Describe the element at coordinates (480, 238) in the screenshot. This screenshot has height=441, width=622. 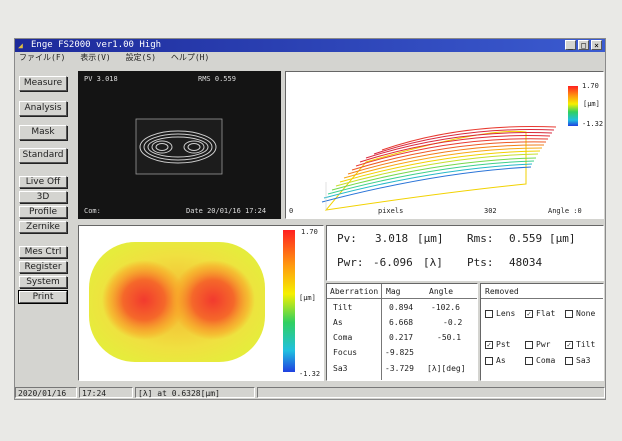
I see `rms-label: Rms:` at that location.